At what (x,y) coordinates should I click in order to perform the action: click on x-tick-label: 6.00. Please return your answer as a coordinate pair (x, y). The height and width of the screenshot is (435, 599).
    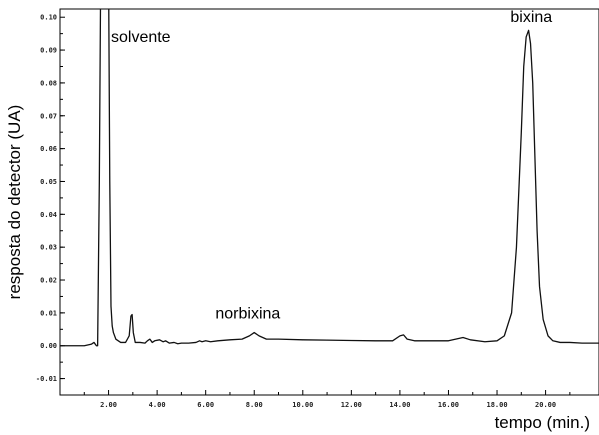
    Looking at the image, I should click on (205, 405).